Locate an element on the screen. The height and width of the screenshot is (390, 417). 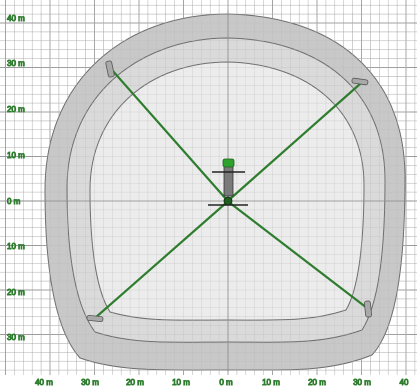
camera-rig is located at coordinates (228, 182).